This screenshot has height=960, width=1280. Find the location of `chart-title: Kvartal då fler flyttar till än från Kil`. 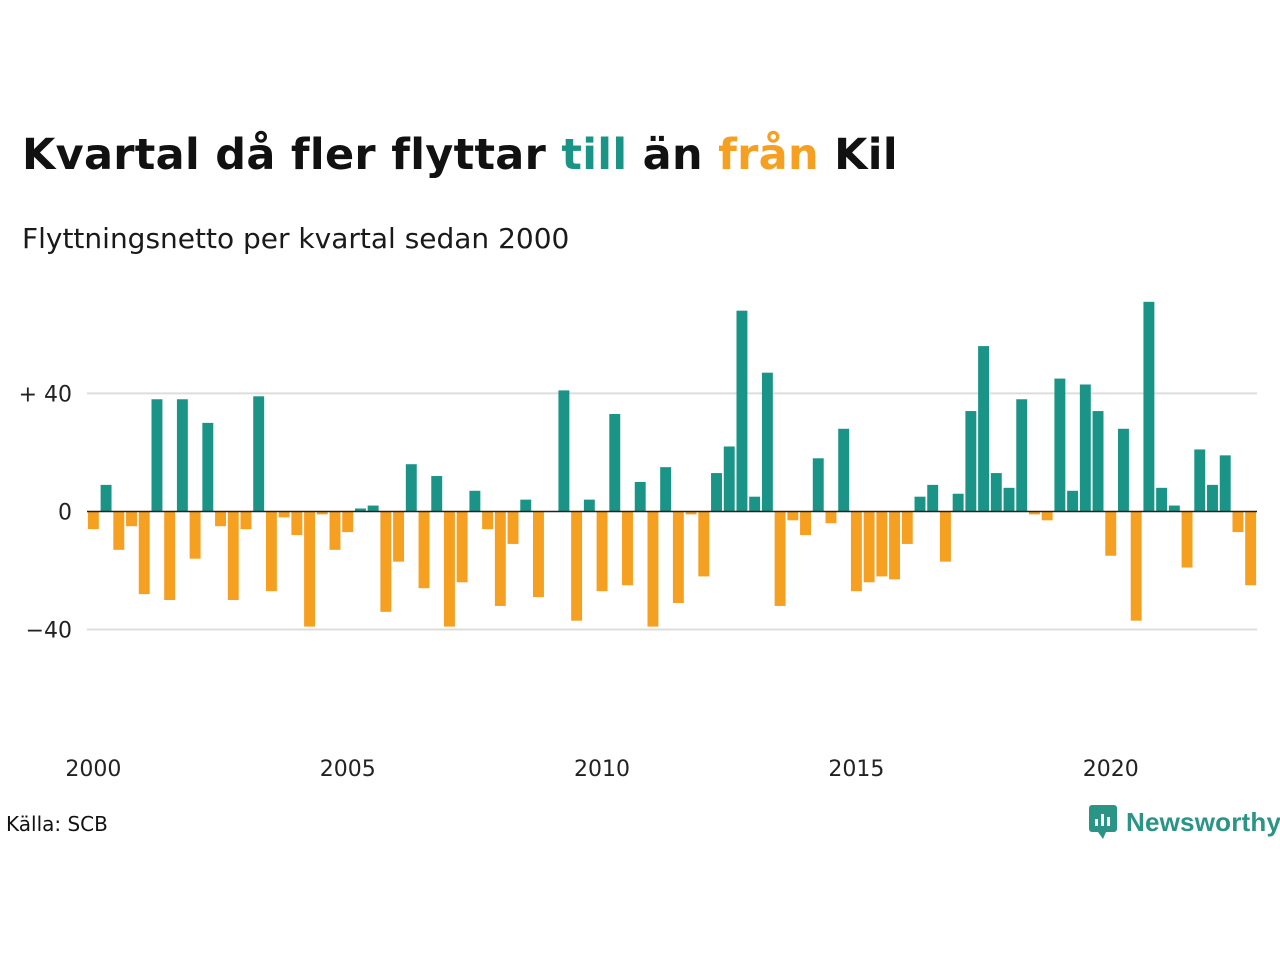

chart-title: Kvartal då fler flyttar till än från Kil is located at coordinates (460, 155).